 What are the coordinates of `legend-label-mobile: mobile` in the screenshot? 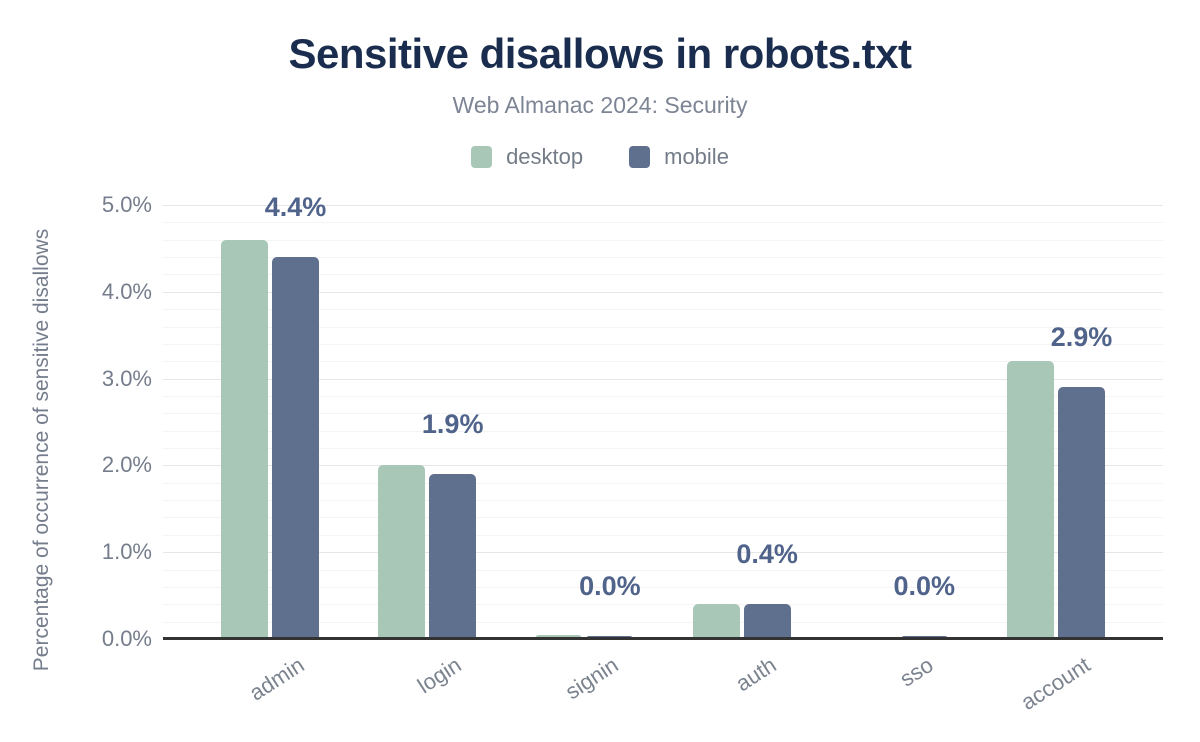 It's located at (696, 156).